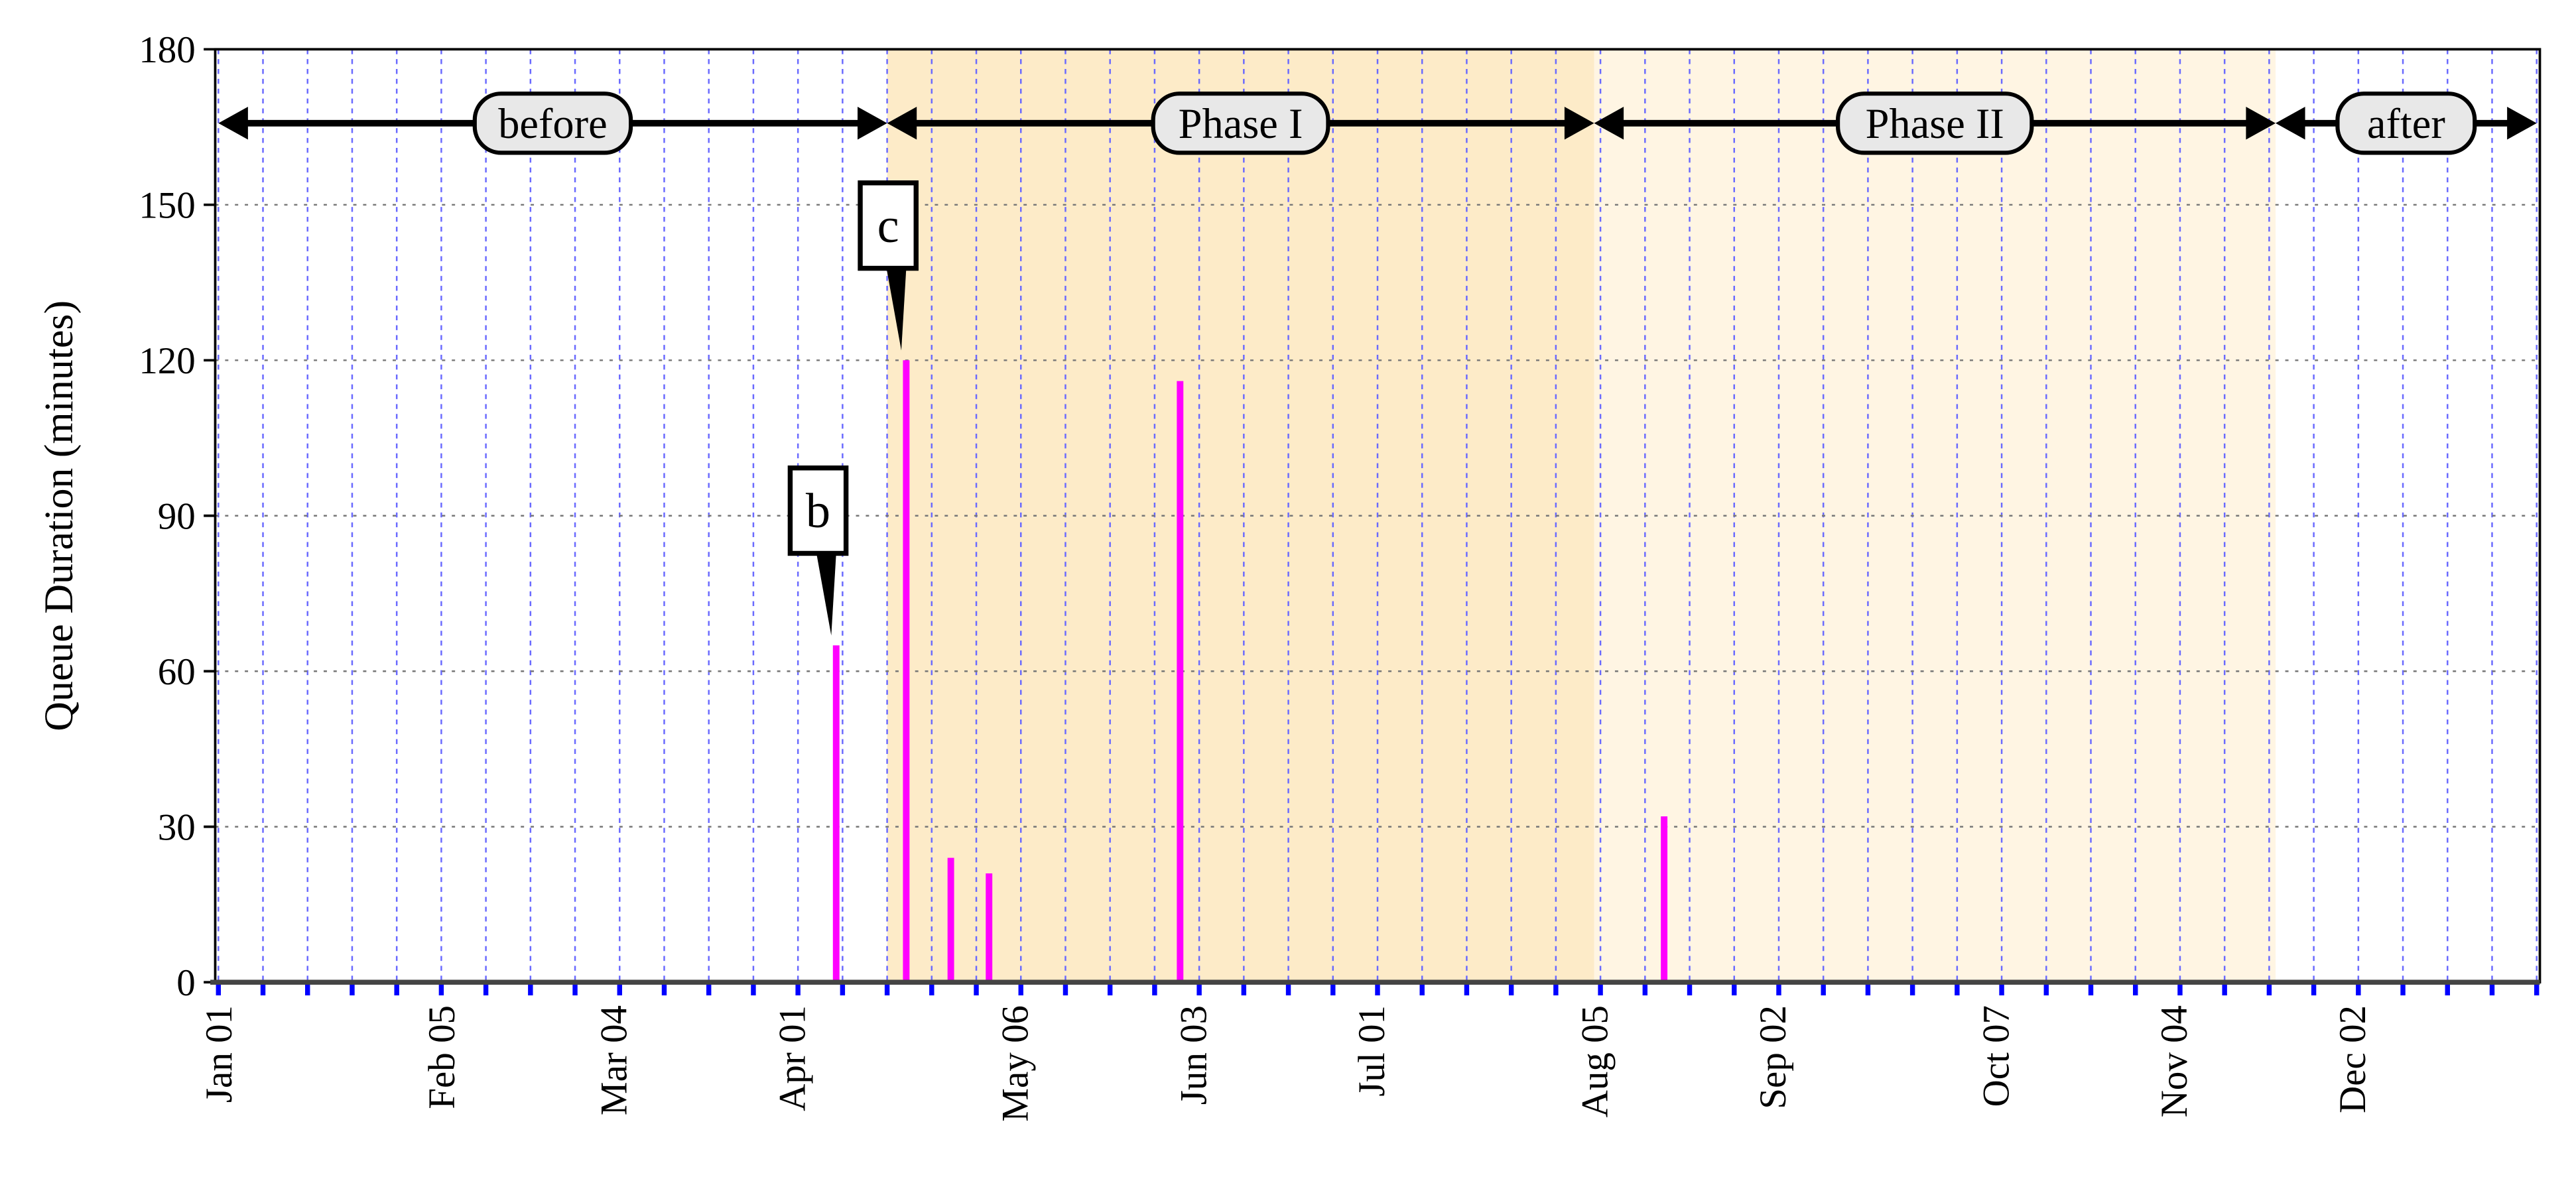 The height and width of the screenshot is (1181, 2576). Describe the element at coordinates (1595, 1061) in the screenshot. I see `x-tick-label: Aug 05` at that location.